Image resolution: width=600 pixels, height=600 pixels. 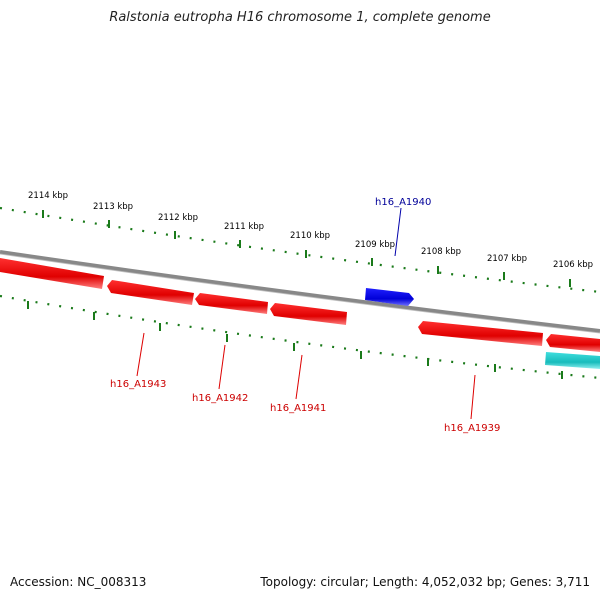 What do you see at coordinates (295, 340) in the screenshot?
I see `inner-major-ticks` at bounding box center [295, 340].